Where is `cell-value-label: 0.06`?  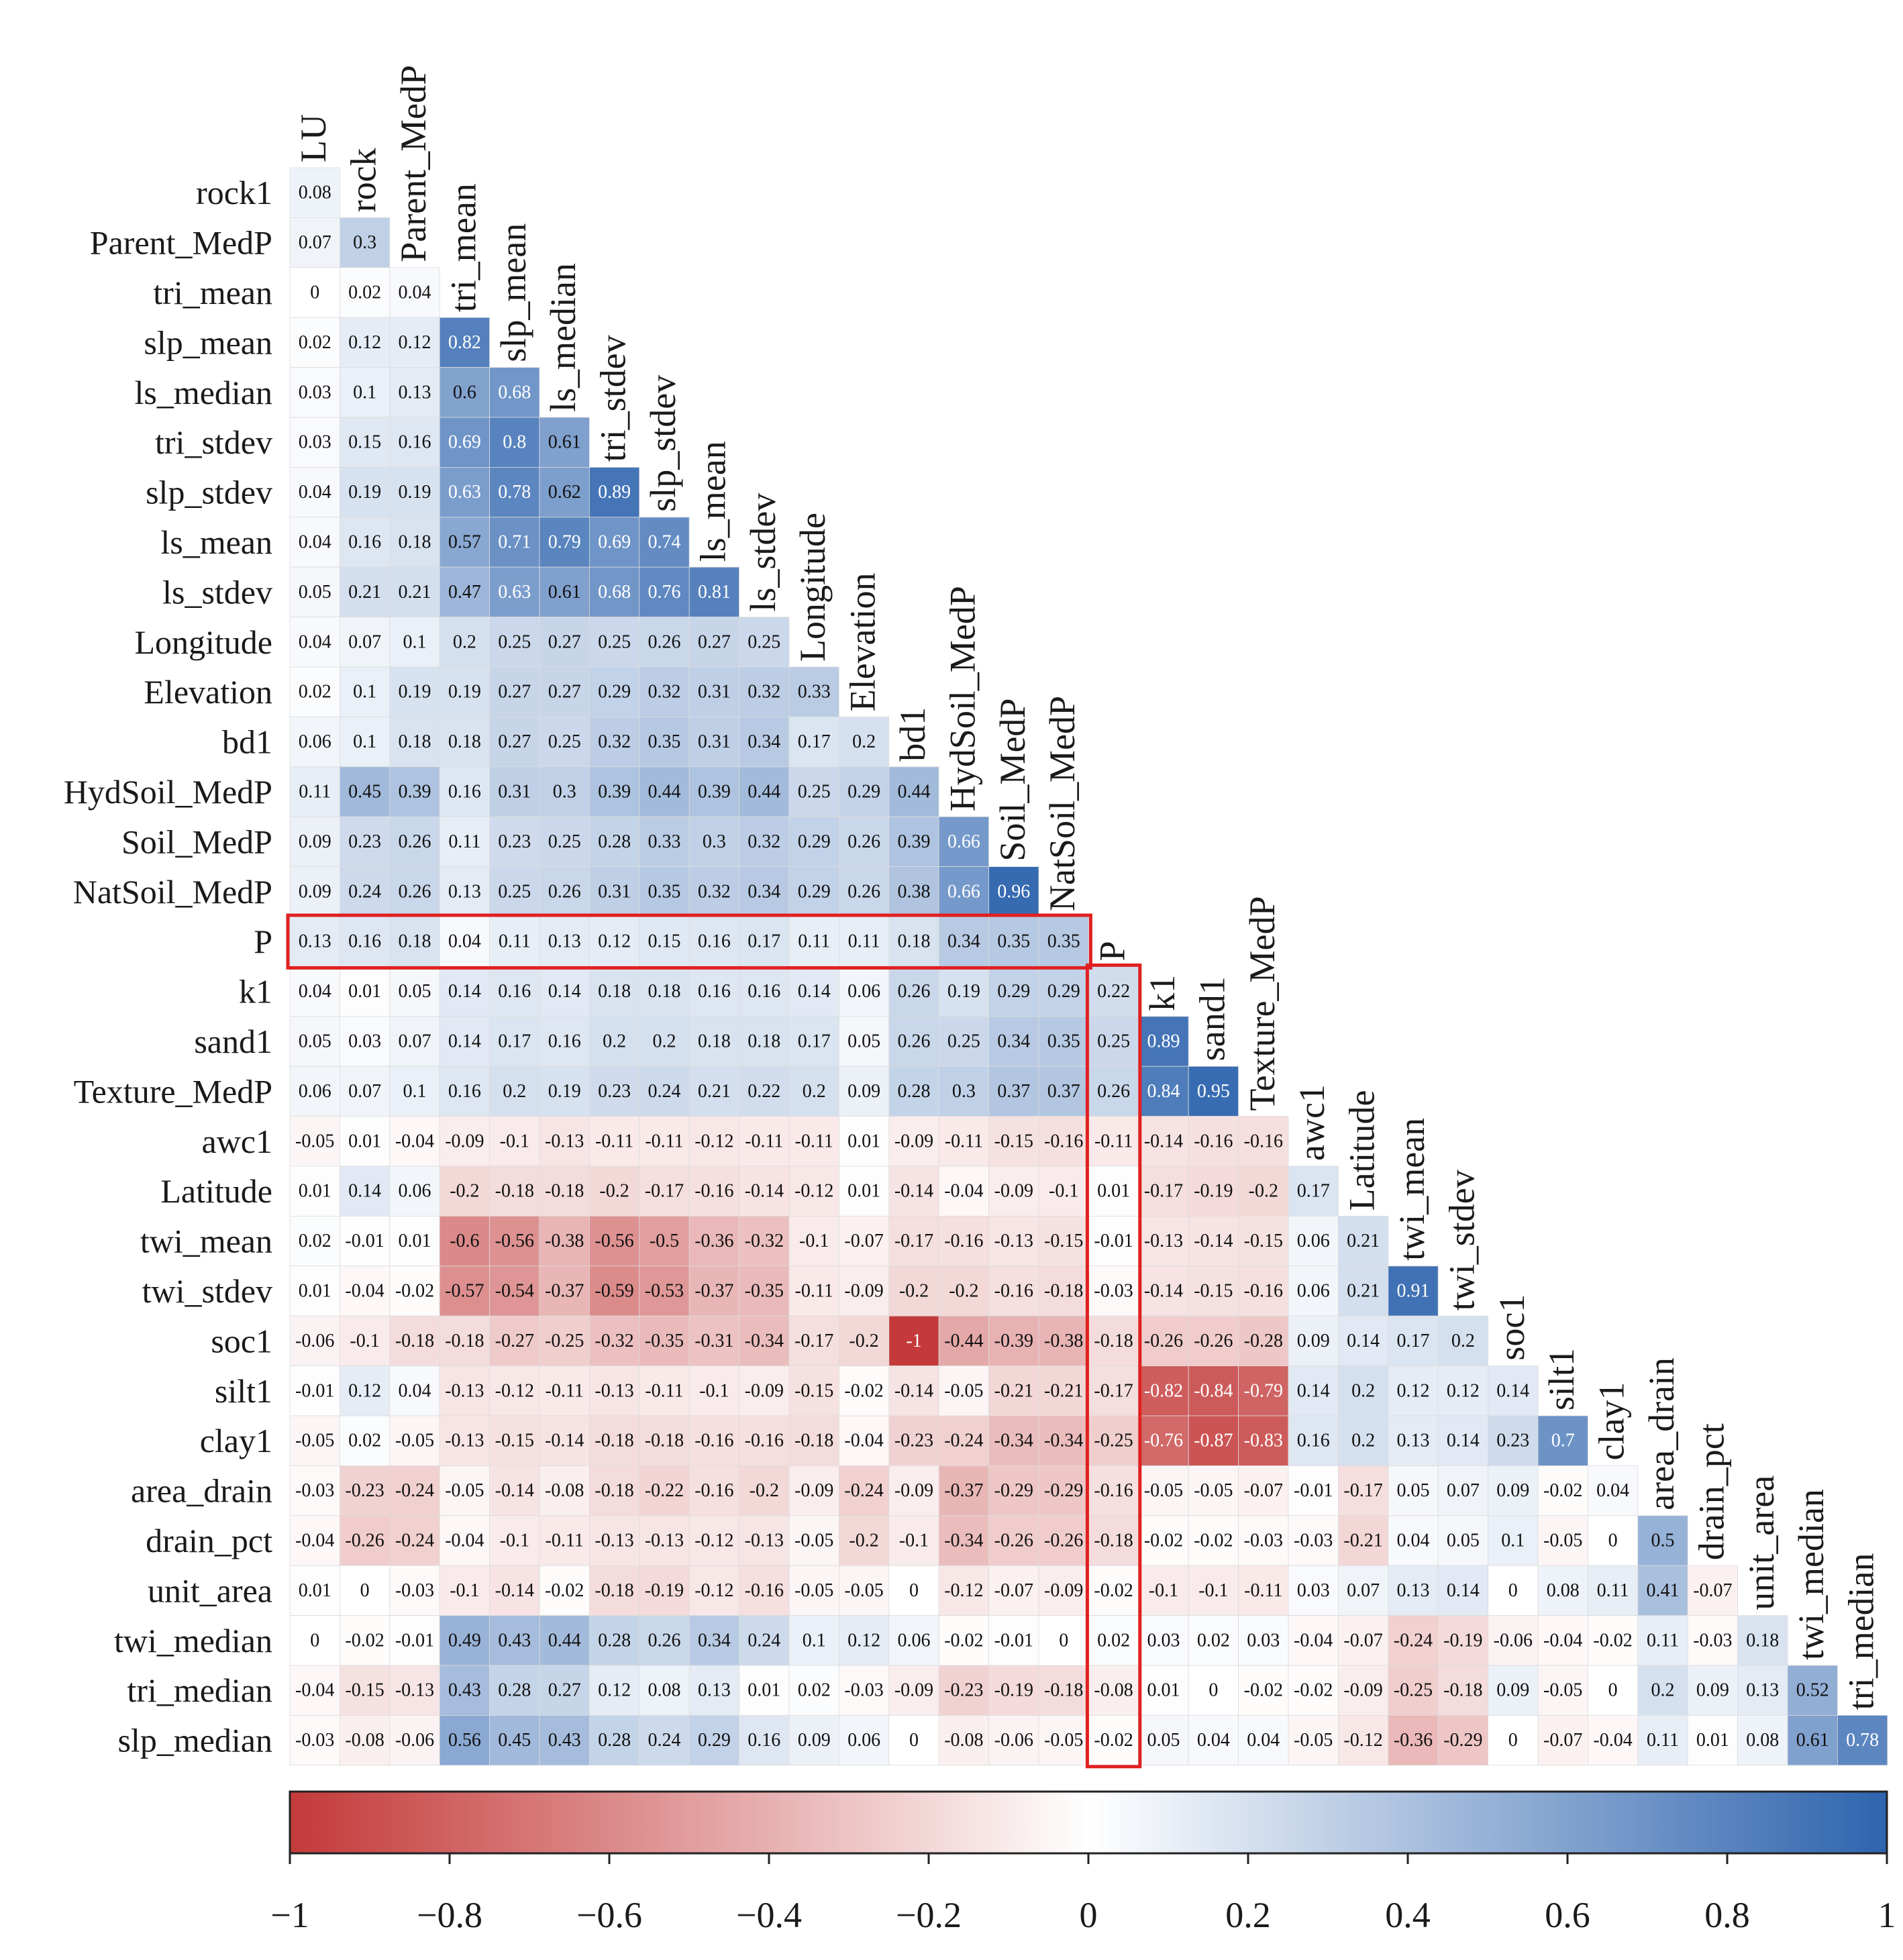
cell-value-label: 0.06 is located at coordinates (1313, 1291).